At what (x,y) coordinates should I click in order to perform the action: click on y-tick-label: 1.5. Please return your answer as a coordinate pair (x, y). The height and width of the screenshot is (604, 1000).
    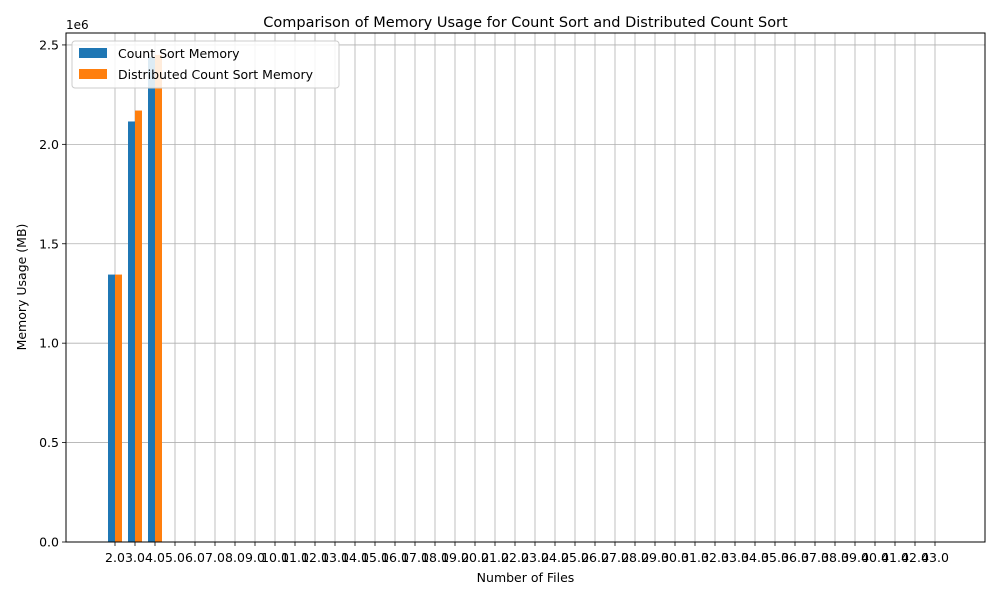
    Looking at the image, I should click on (49, 243).